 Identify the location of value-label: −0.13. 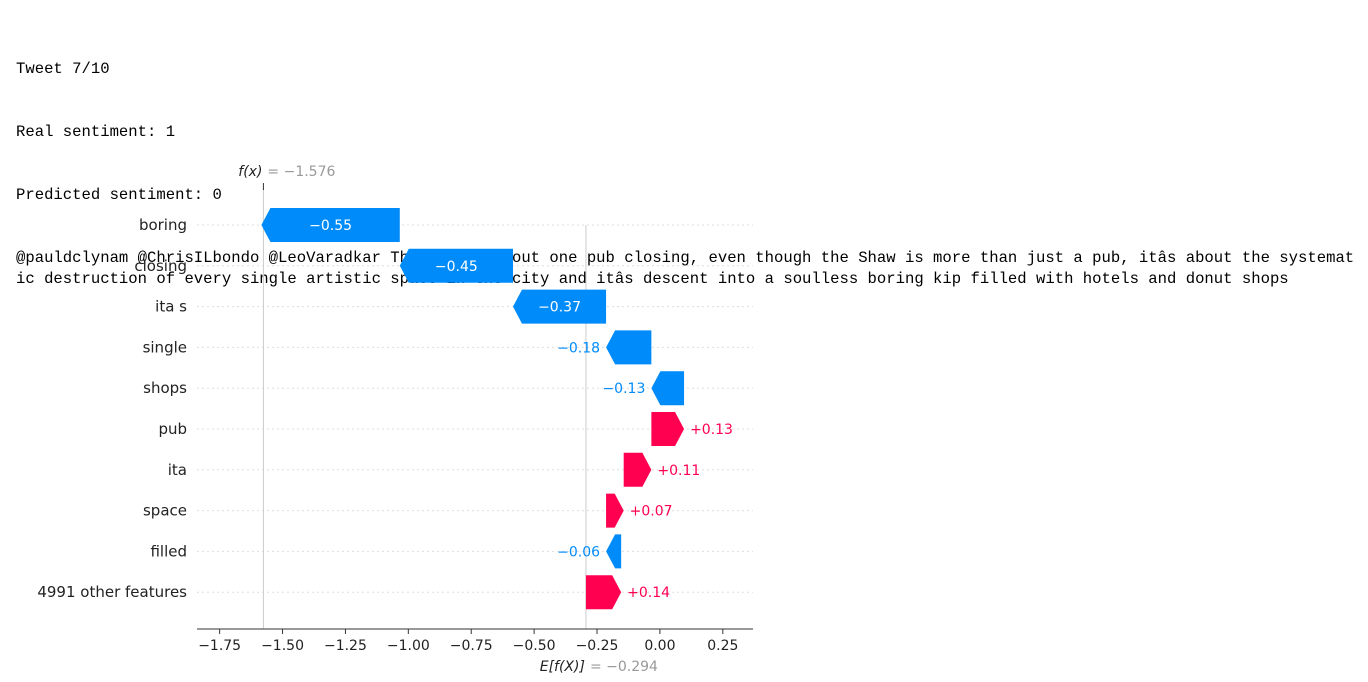
(623, 389).